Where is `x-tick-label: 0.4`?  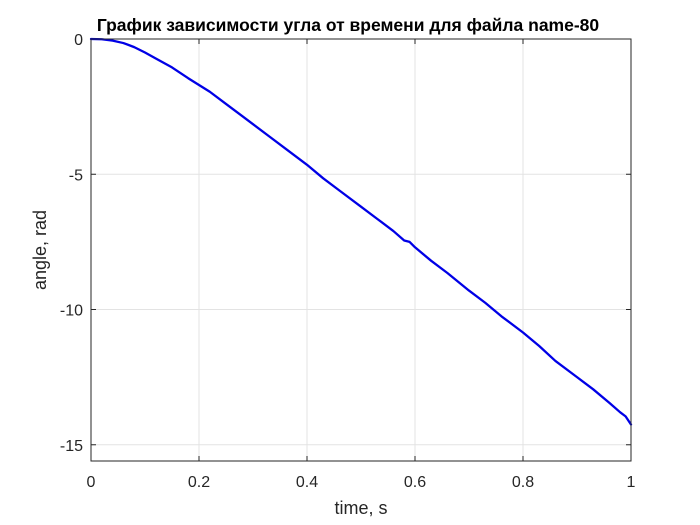 x-tick-label: 0.4 is located at coordinates (307, 482).